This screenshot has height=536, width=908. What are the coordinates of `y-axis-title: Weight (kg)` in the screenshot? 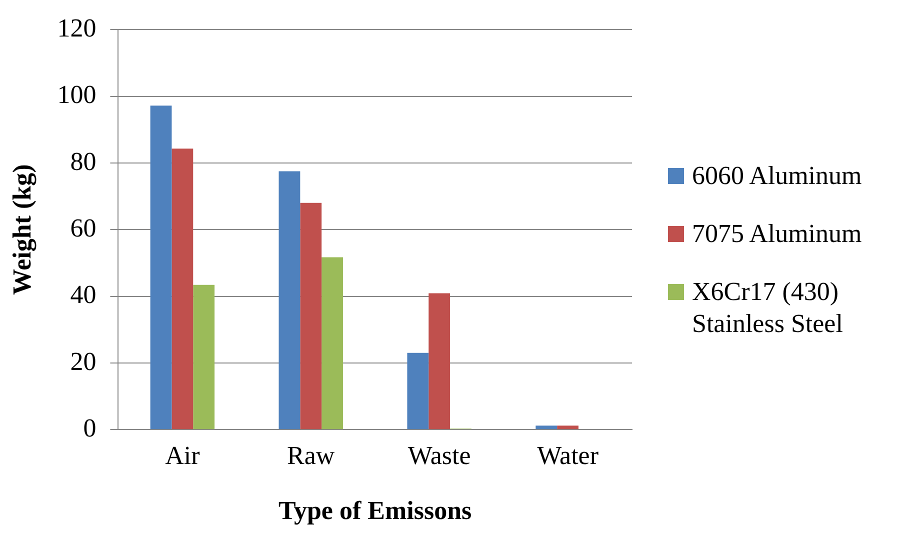 It's located at (21, 229).